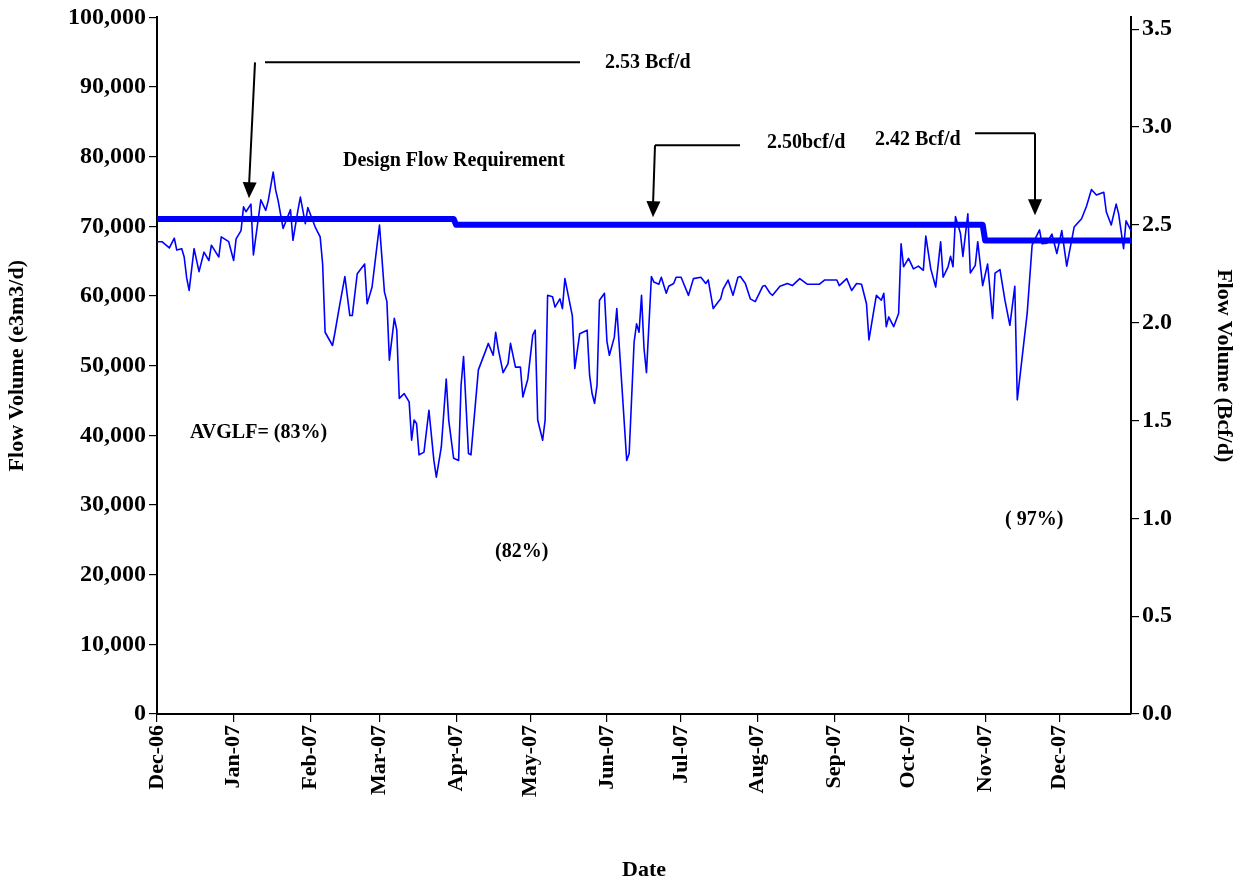 This screenshot has width=1241, height=888. I want to click on y-tick-label: 0, so click(140, 712).